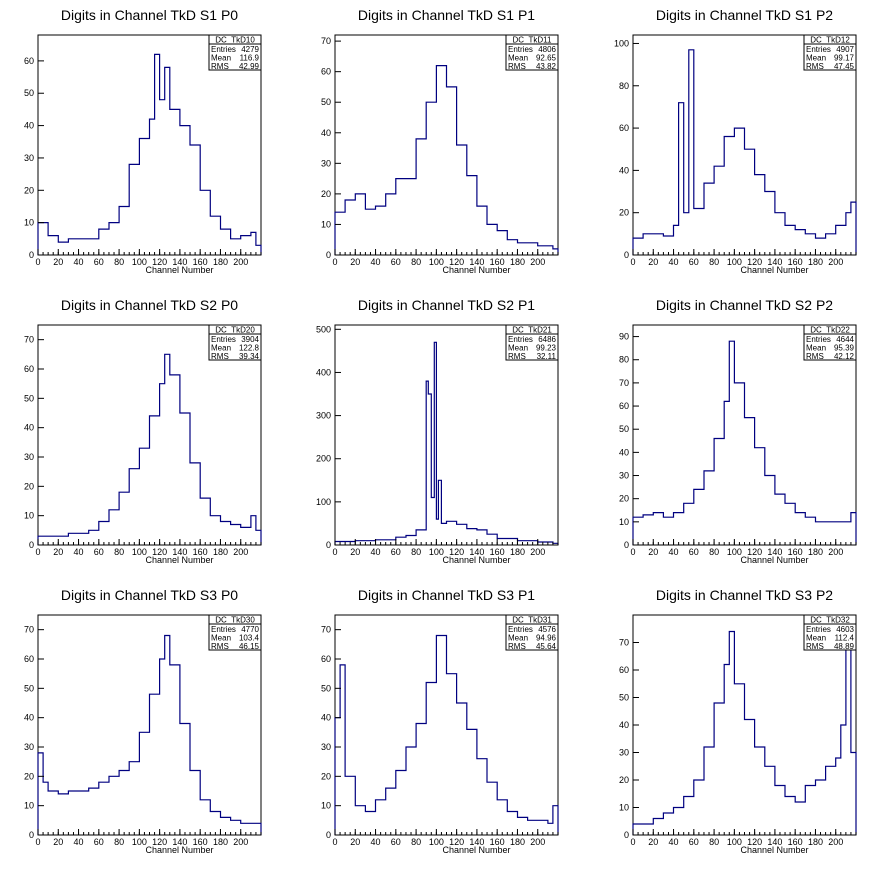 The image size is (896, 872). What do you see at coordinates (532, 620) in the screenshot?
I see `stat-box-name: DC_TkD31` at bounding box center [532, 620].